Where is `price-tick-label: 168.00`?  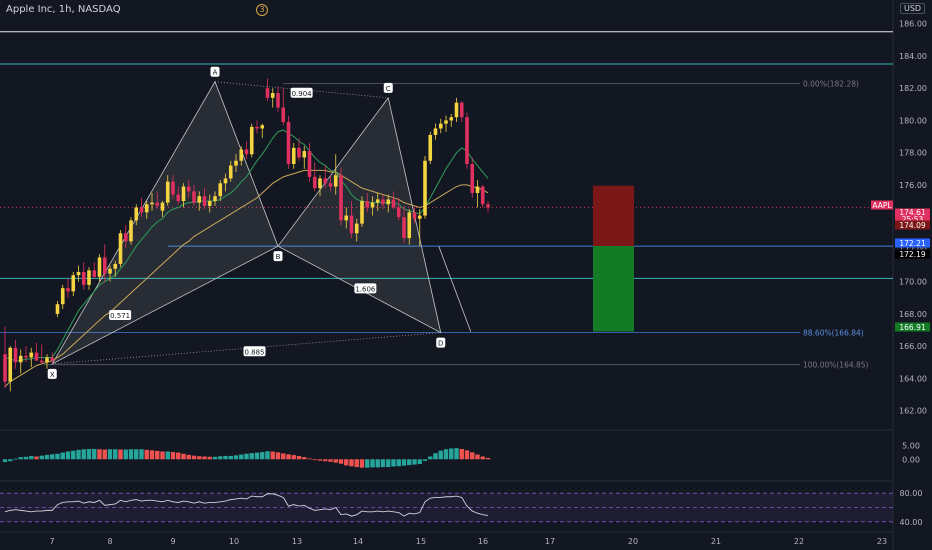 price-tick-label: 168.00 is located at coordinates (913, 314).